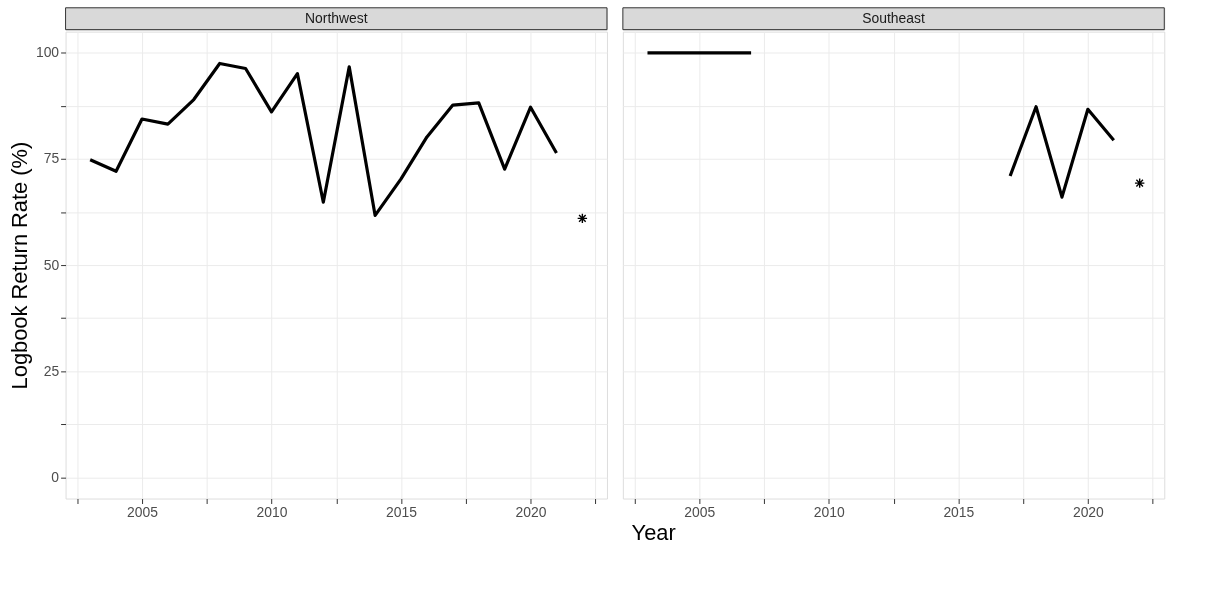  Describe the element at coordinates (51, 158) in the screenshot. I see `y-tick-label: 75` at that location.